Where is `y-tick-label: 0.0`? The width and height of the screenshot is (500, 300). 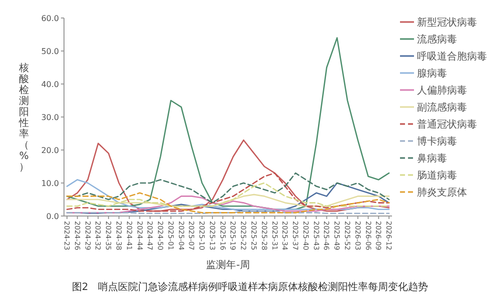 y-tick-label: 0.0 is located at coordinates (52, 216).